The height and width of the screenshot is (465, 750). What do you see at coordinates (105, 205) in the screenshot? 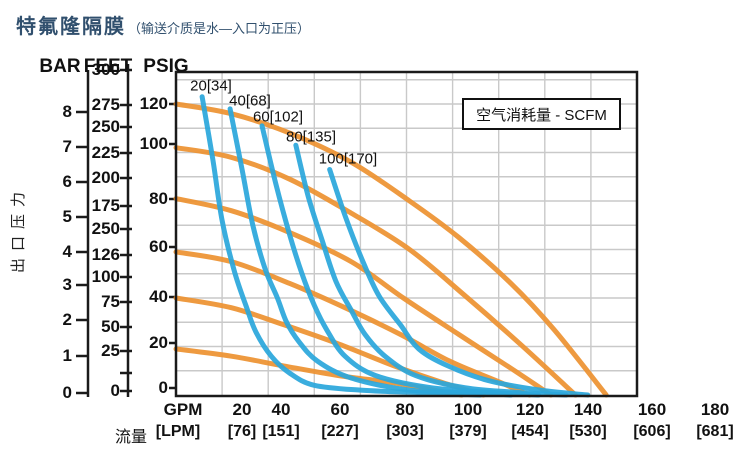
I see `feet-tick-label: 175` at bounding box center [105, 205].